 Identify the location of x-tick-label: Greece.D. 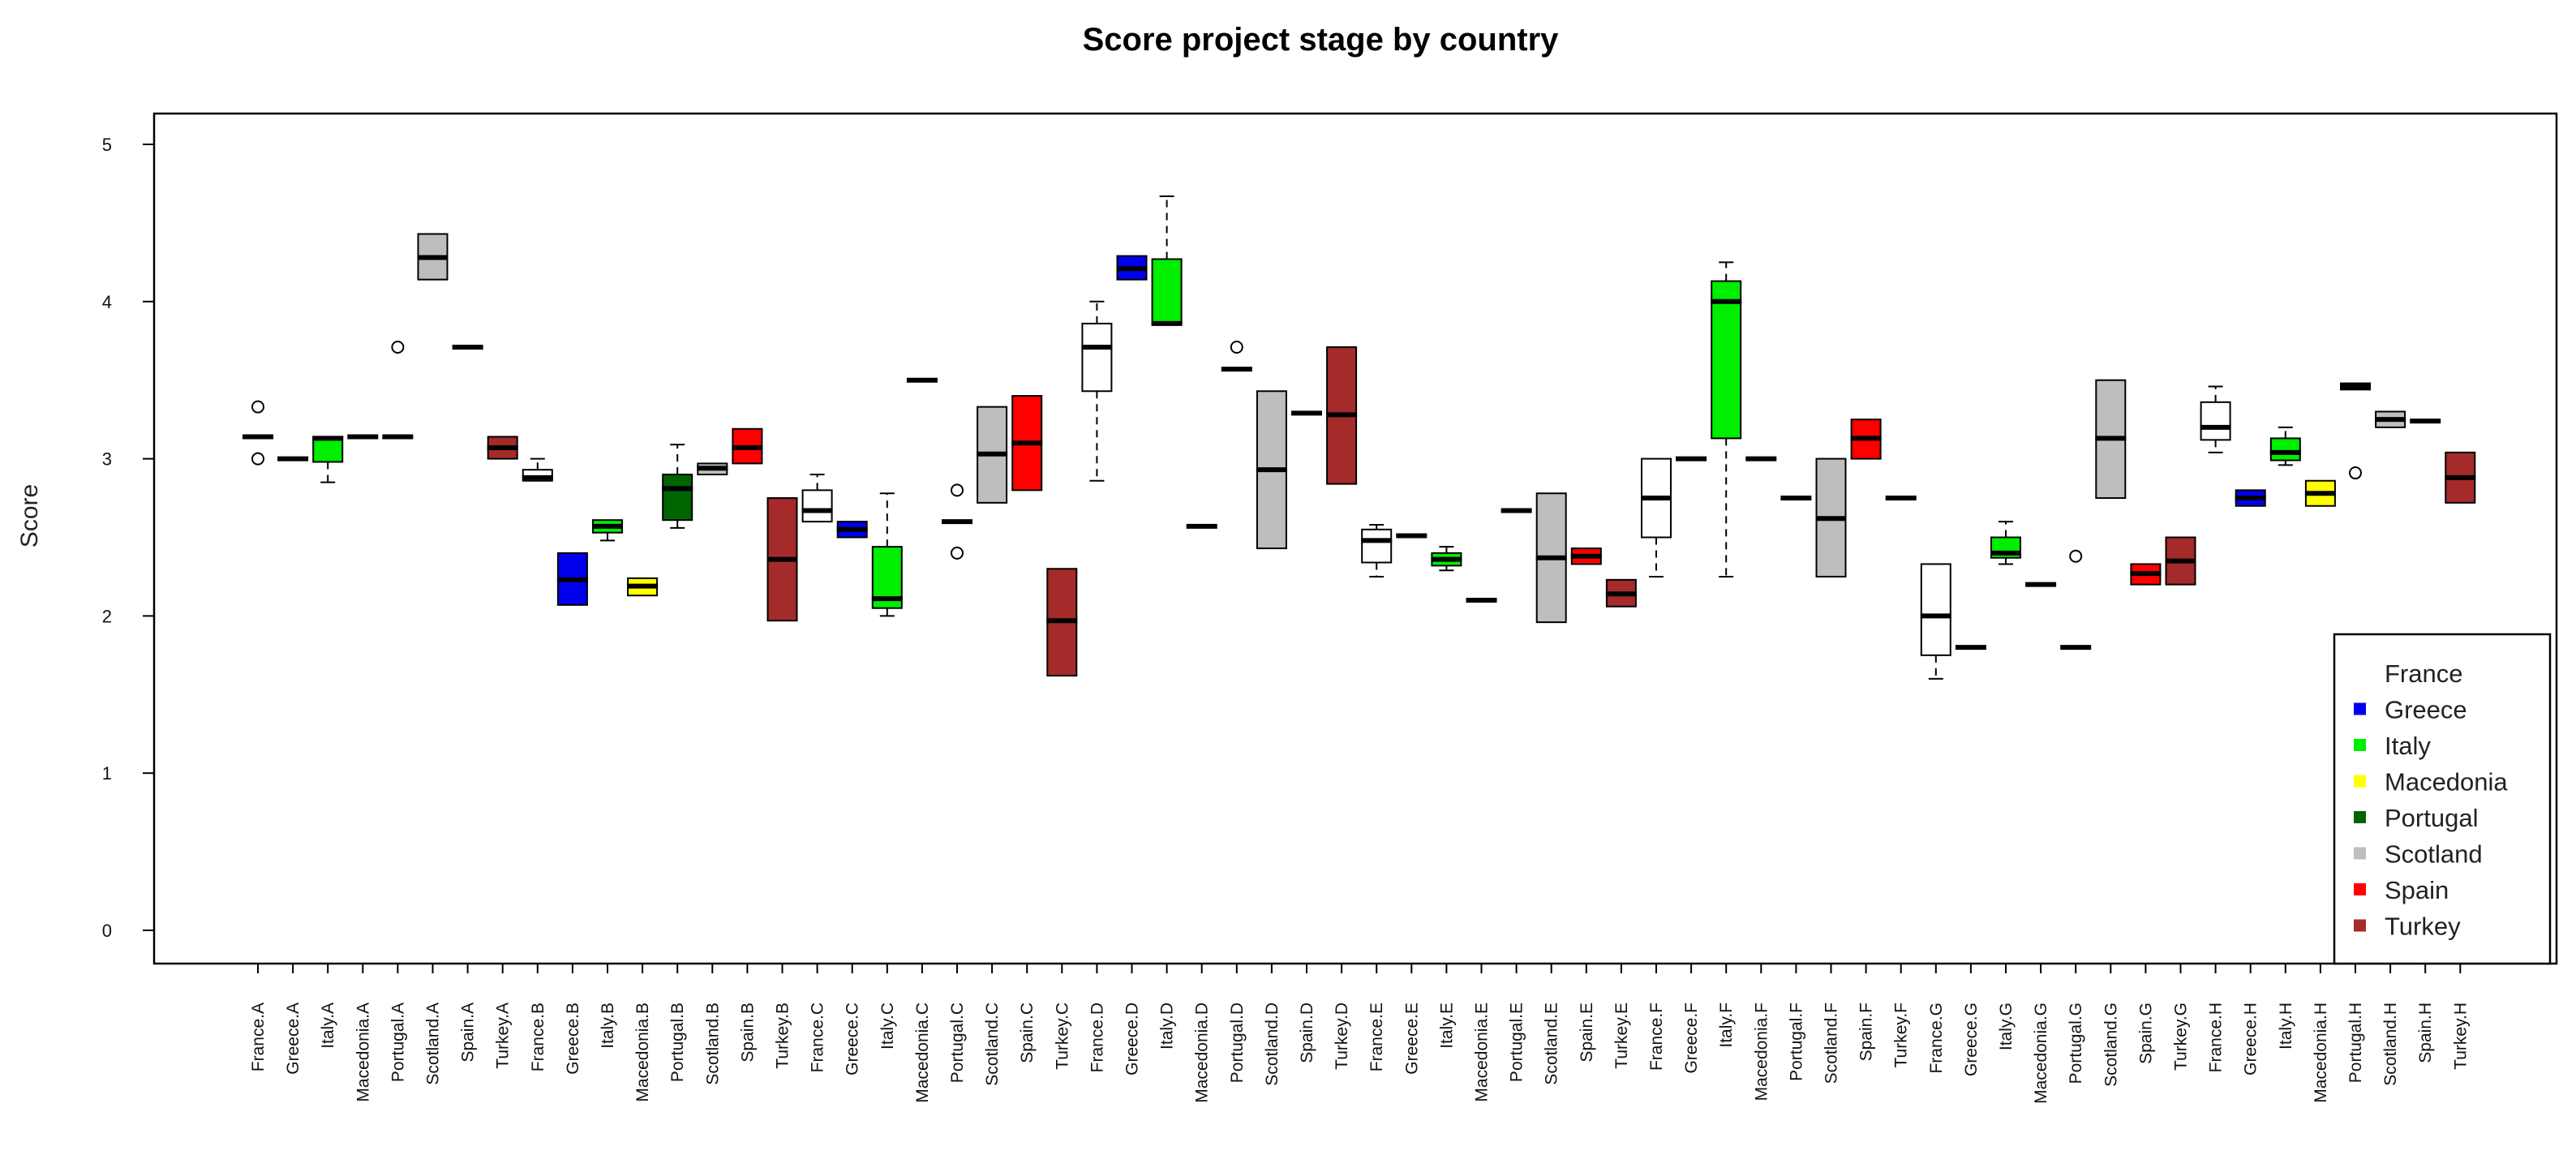
(1132, 1039).